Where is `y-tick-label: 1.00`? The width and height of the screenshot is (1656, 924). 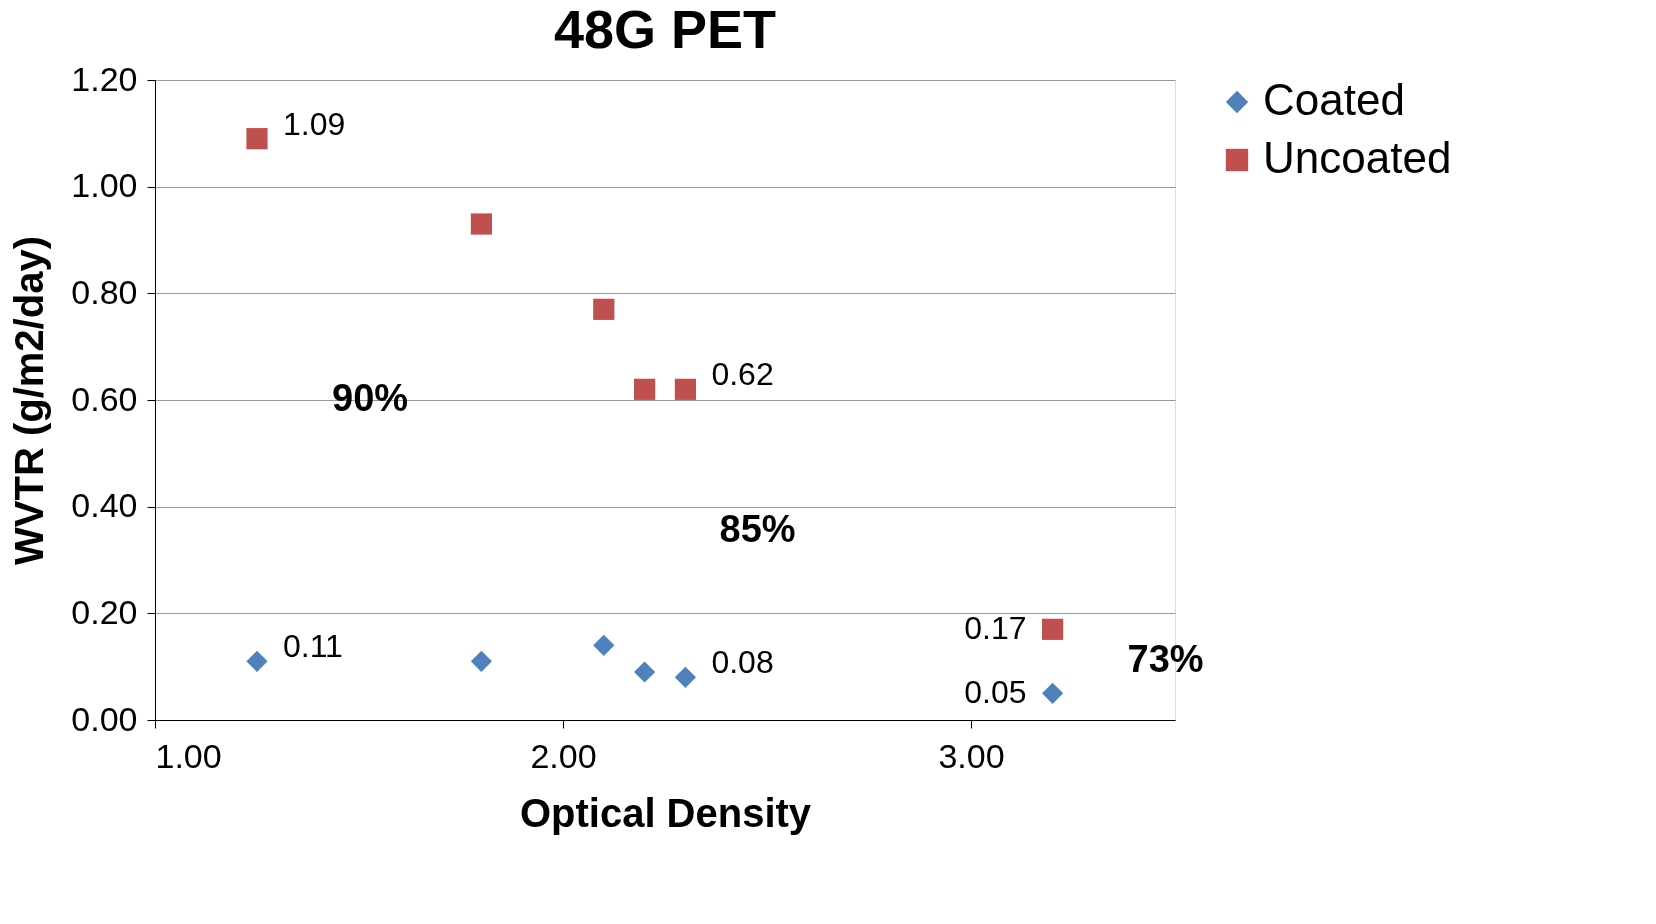
y-tick-label: 1.00 is located at coordinates (104, 185).